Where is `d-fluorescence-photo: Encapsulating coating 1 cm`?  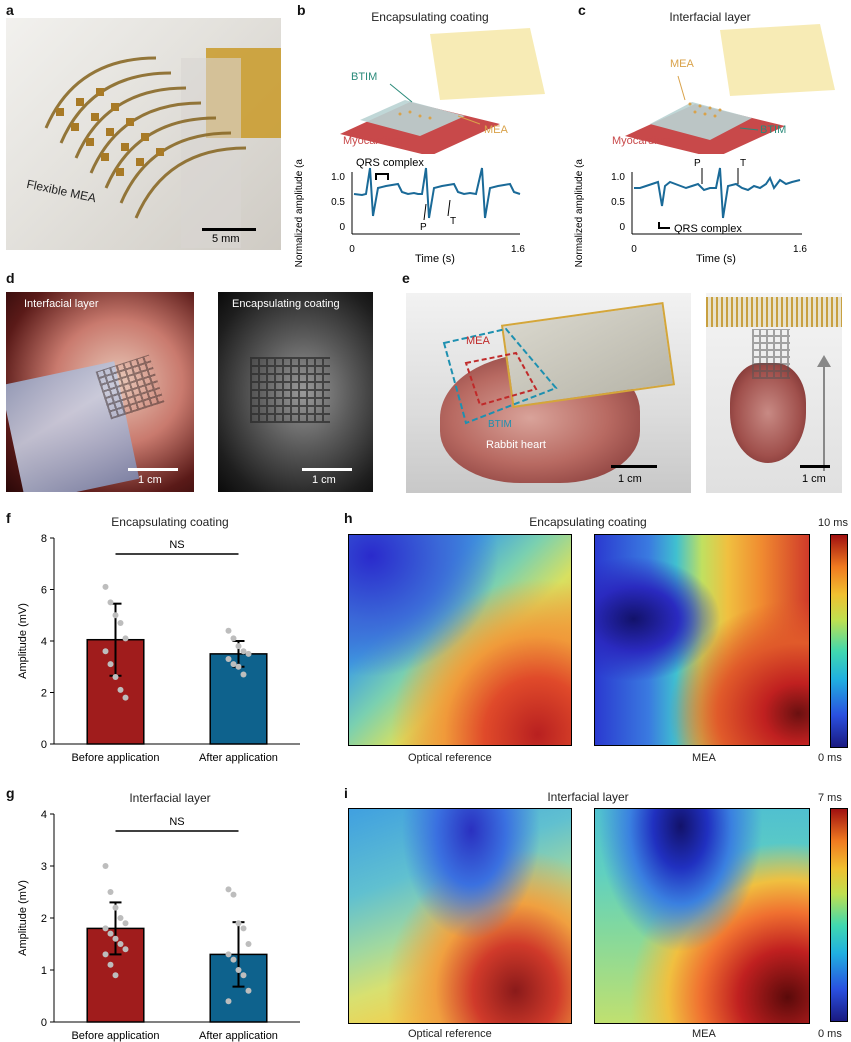
d-fluorescence-photo: Encapsulating coating 1 cm is located at coordinates (295, 392).